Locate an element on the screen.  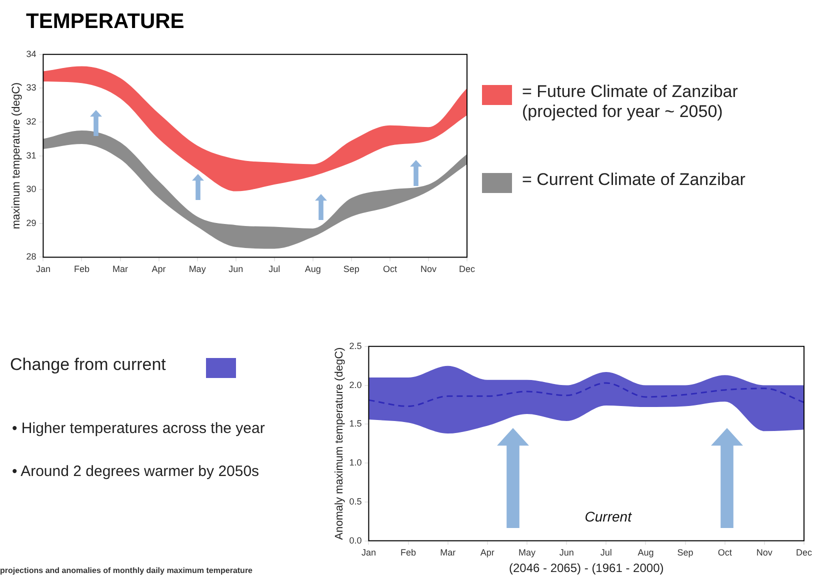
chart-title: TEMPERATURE is located at coordinates (105, 22).